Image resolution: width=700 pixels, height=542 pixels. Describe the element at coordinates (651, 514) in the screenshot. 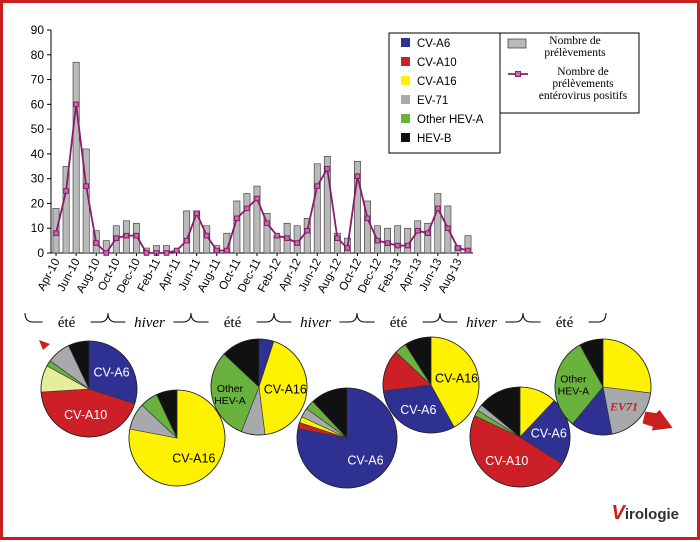

I see `logo-text: irologie` at that location.